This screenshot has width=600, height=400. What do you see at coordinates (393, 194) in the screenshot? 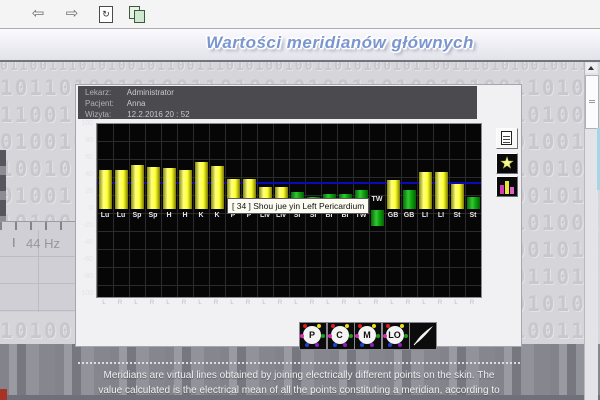
I see `meridian-bar-GB-L` at bounding box center [393, 194].